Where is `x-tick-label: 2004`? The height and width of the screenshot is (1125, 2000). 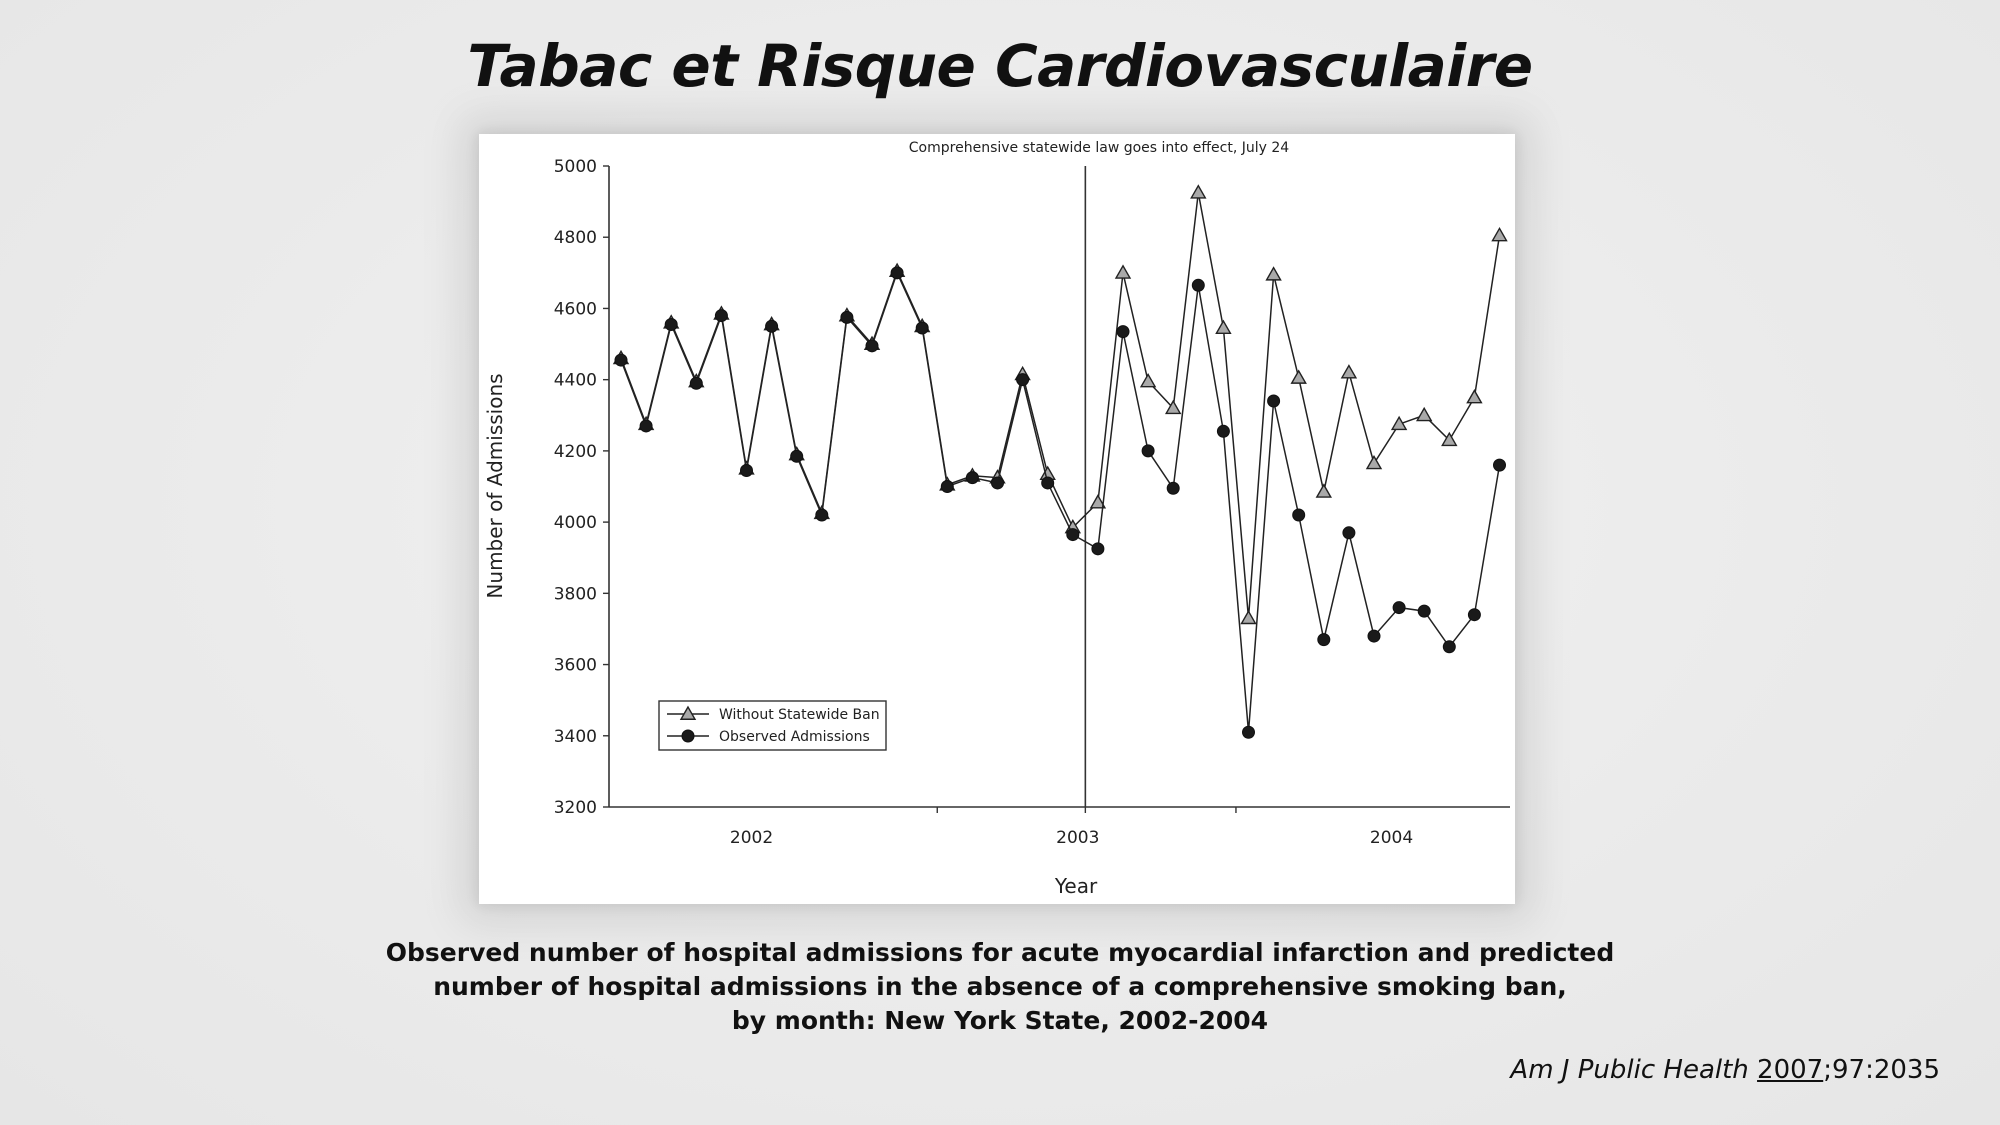 x-tick-label: 2004 is located at coordinates (1391, 838).